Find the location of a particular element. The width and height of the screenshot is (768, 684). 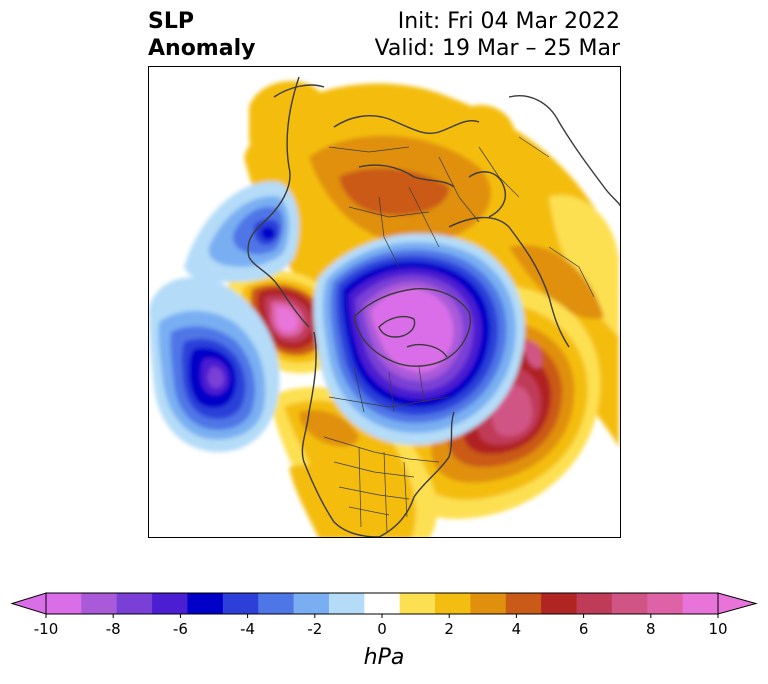

init-date: Init: Fri 04 Mar 2022 is located at coordinates (508, 21).